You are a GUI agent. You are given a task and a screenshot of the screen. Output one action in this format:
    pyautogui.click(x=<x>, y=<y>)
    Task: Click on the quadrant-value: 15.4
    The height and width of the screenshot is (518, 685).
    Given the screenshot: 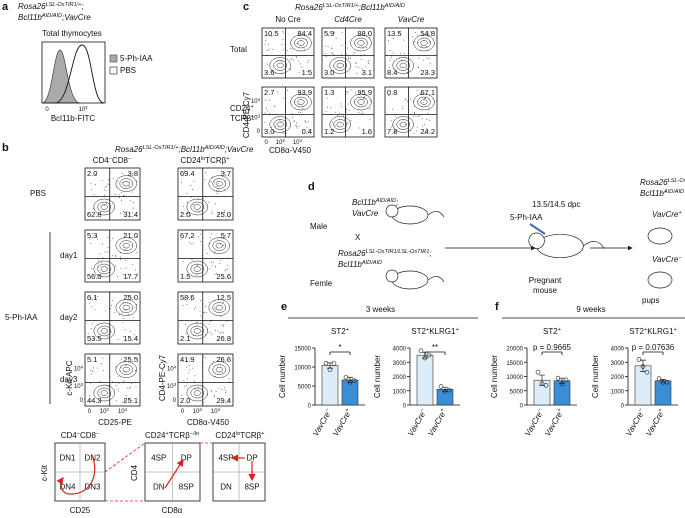 What is the action you would take?
    pyautogui.click(x=130, y=338)
    